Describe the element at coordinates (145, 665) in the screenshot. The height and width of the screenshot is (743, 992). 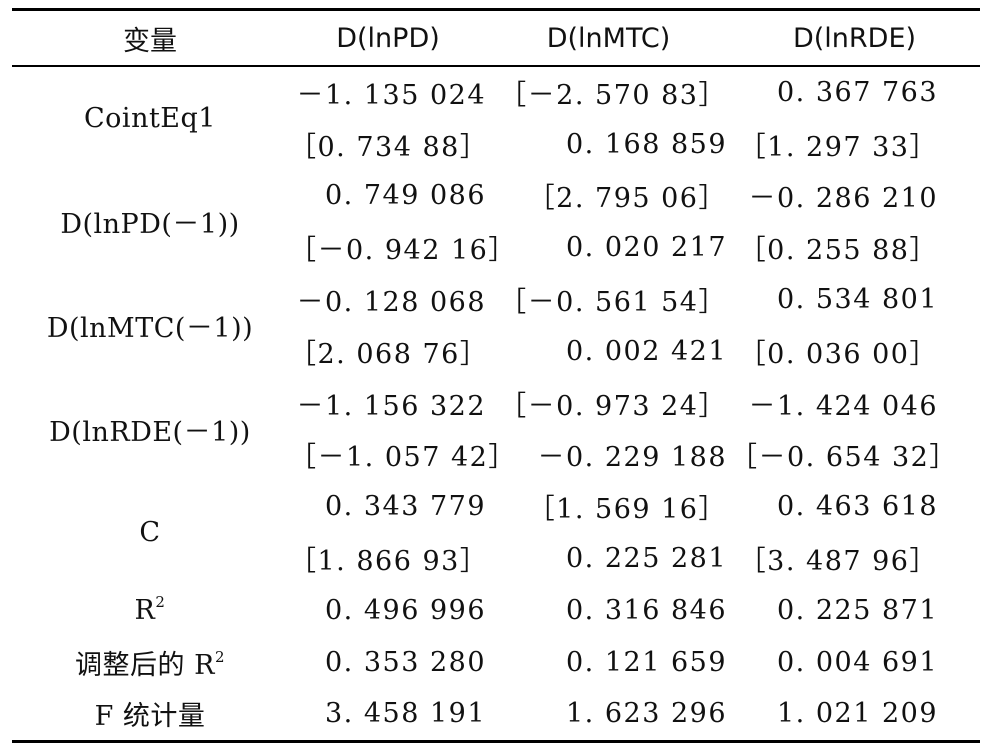
I see `stat-label-text: 调整后的 R` at that location.